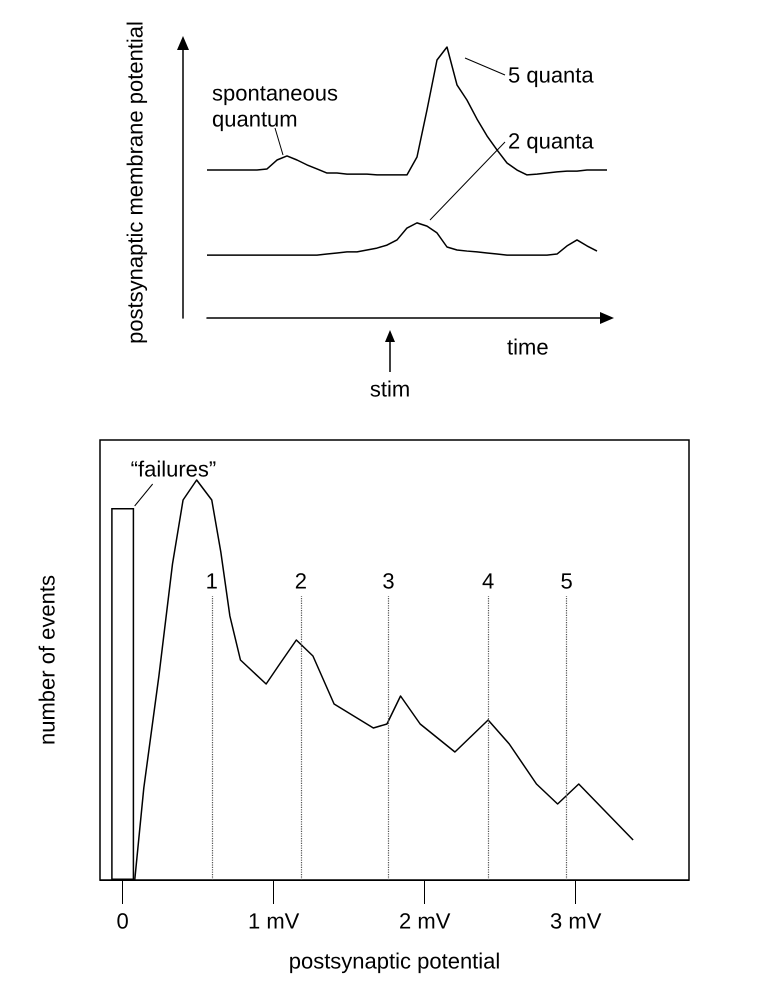 The image size is (770, 998). What do you see at coordinates (390, 389) in the screenshot?
I see `text: stim` at bounding box center [390, 389].